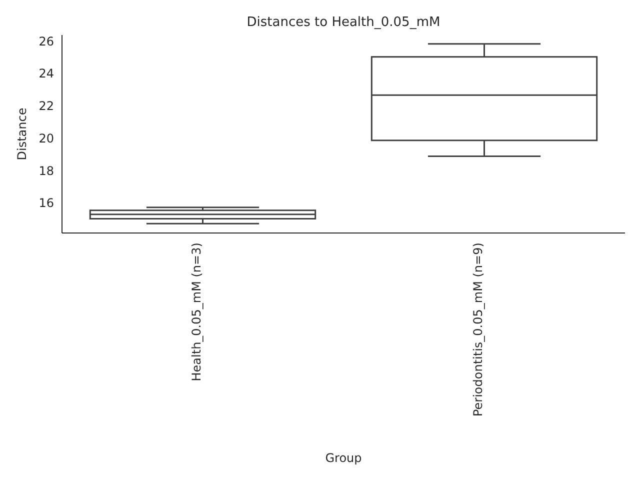 This screenshot has height=480, width=640. I want to click on y-tick-label: 24, so click(46, 73).